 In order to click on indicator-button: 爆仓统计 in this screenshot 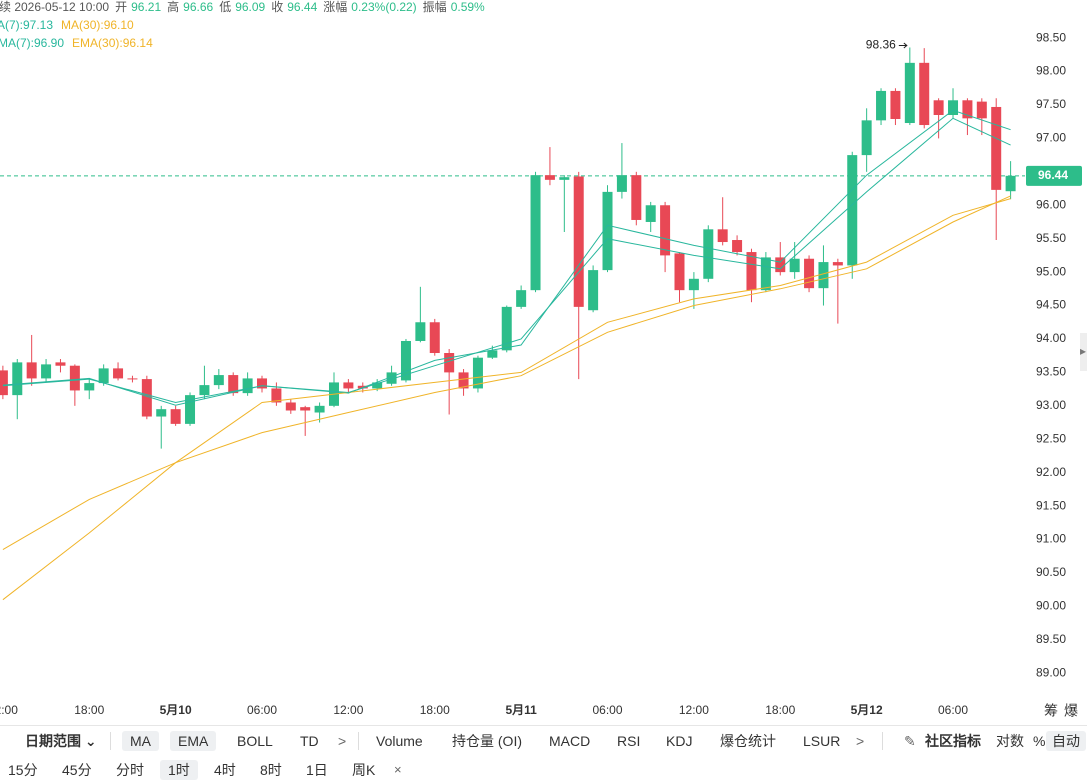, I will do `click(748, 741)`.